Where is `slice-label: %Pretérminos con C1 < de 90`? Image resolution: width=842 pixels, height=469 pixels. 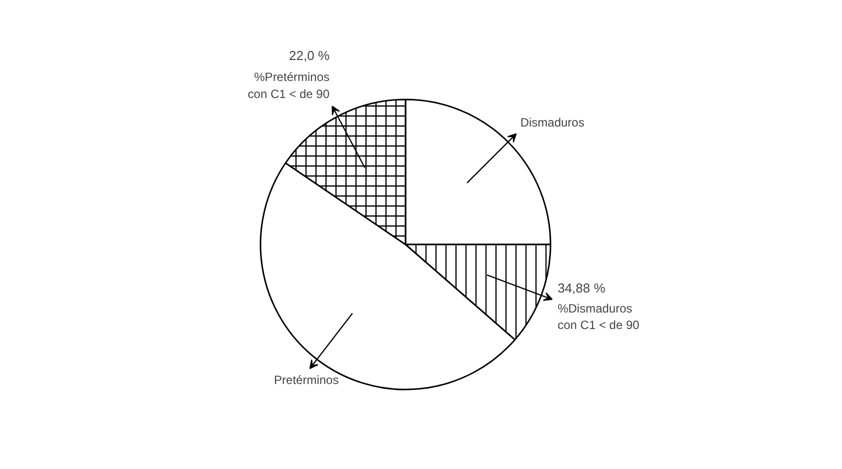 slice-label: %Pretérminos con C1 < de 90 is located at coordinates (289, 85).